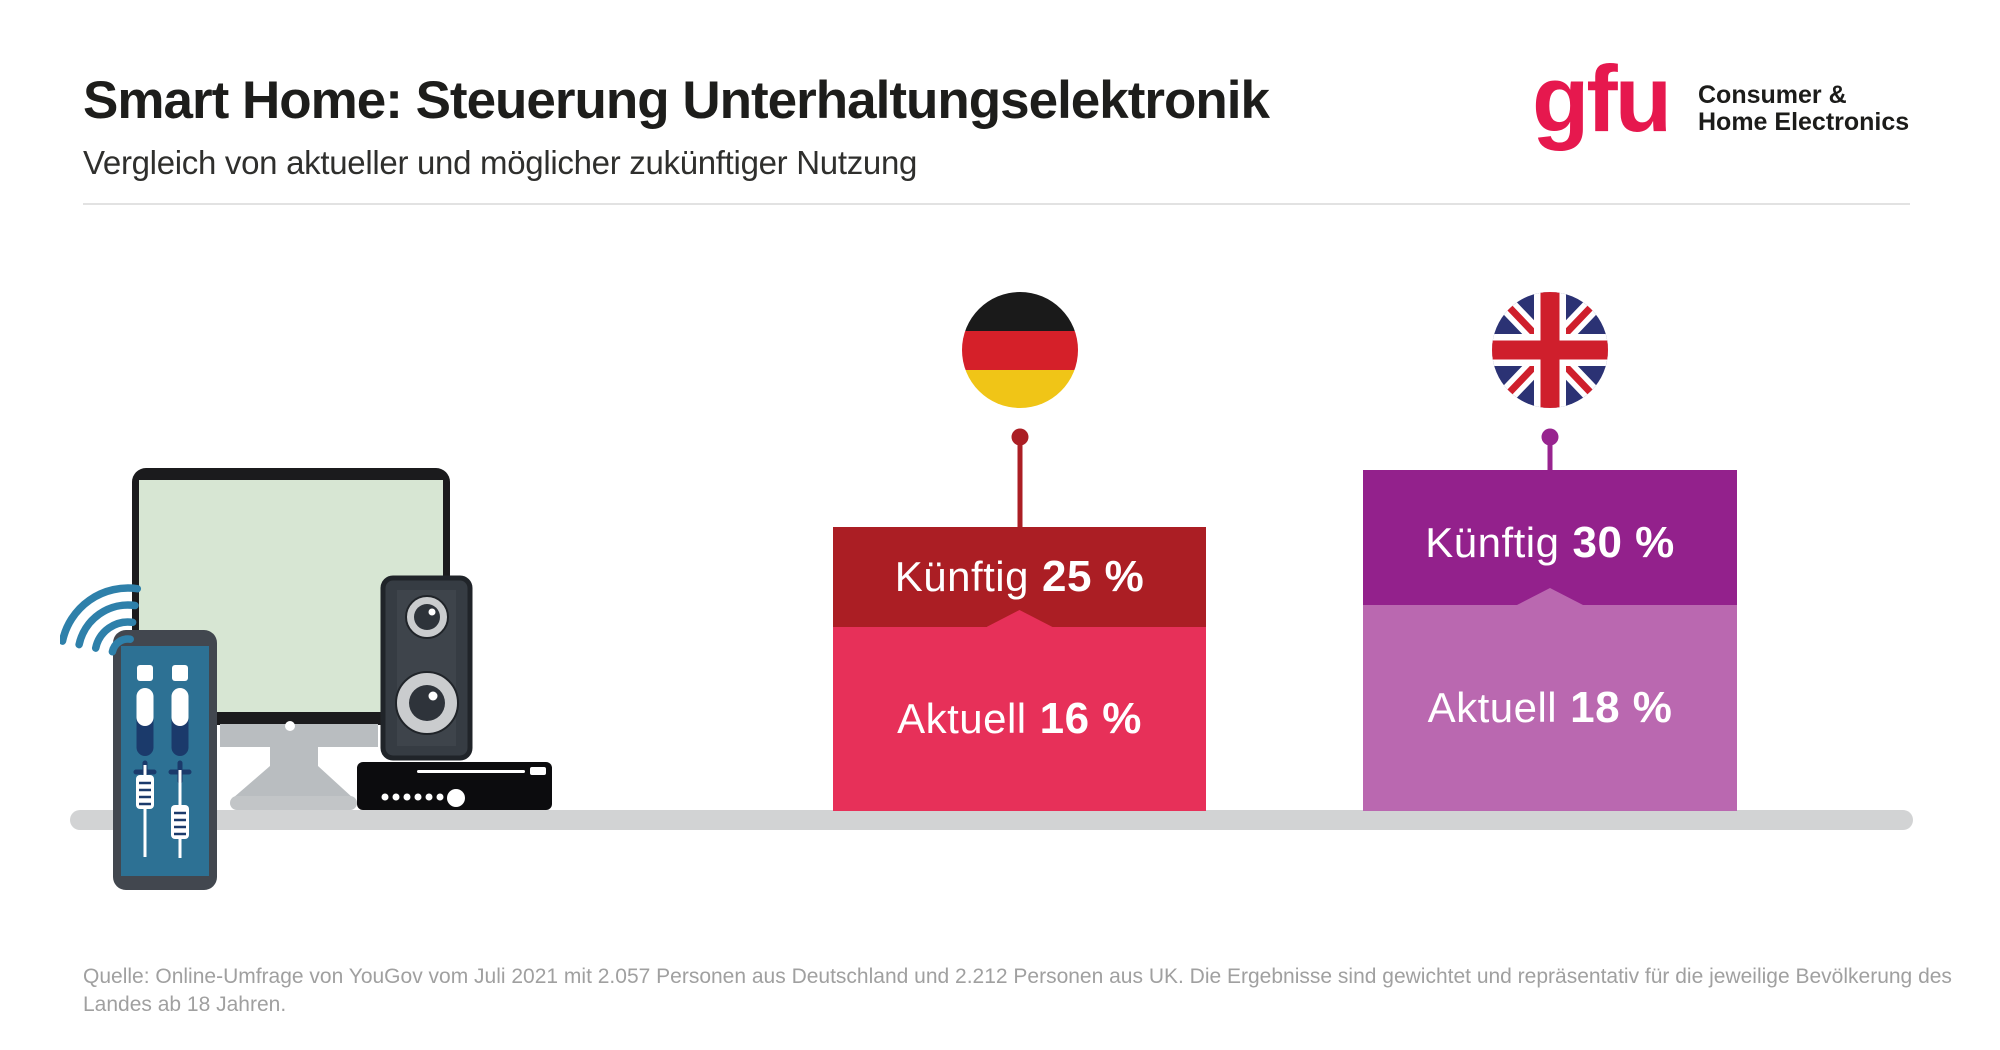  What do you see at coordinates (1090, 718) in the screenshot?
I see `germany-current-value: 16 %` at bounding box center [1090, 718].